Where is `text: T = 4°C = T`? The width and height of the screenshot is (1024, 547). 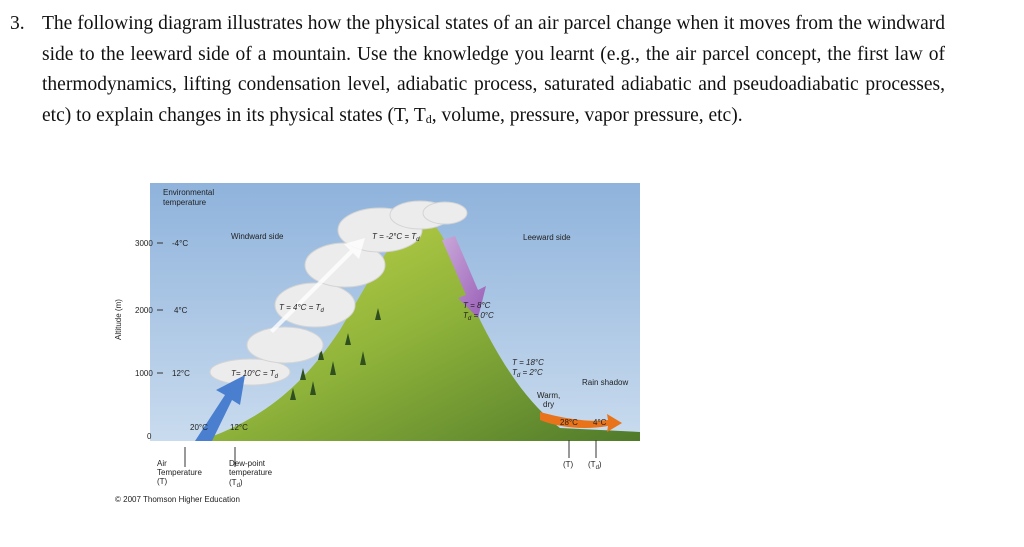
text: T = 4°C = T is located at coordinates (300, 307).